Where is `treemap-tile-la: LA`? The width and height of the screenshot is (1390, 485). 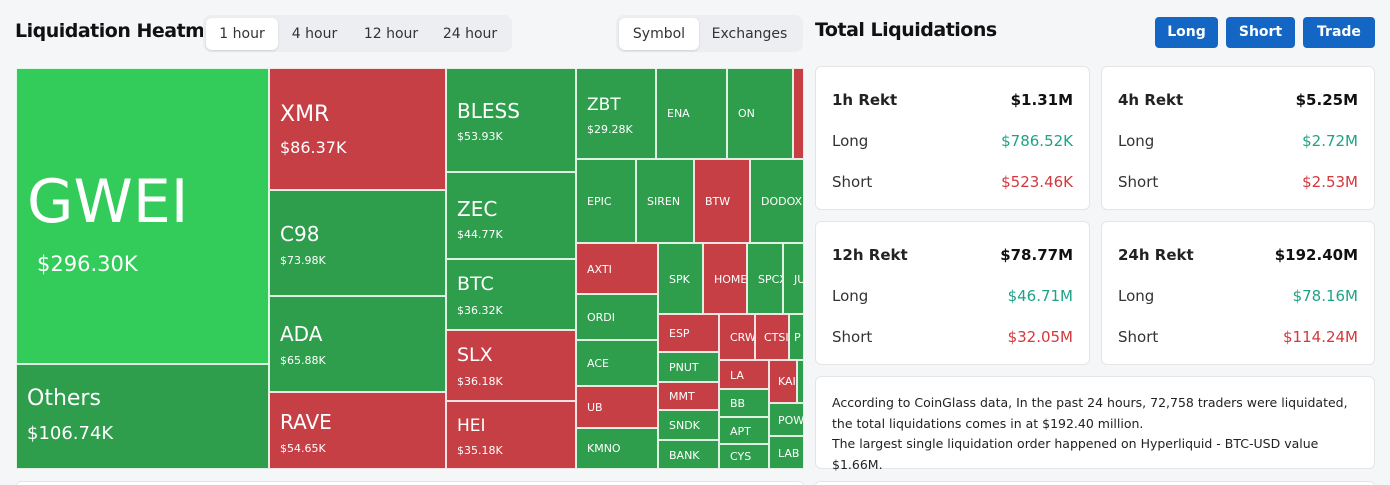 treemap-tile-la: LA is located at coordinates (744, 374).